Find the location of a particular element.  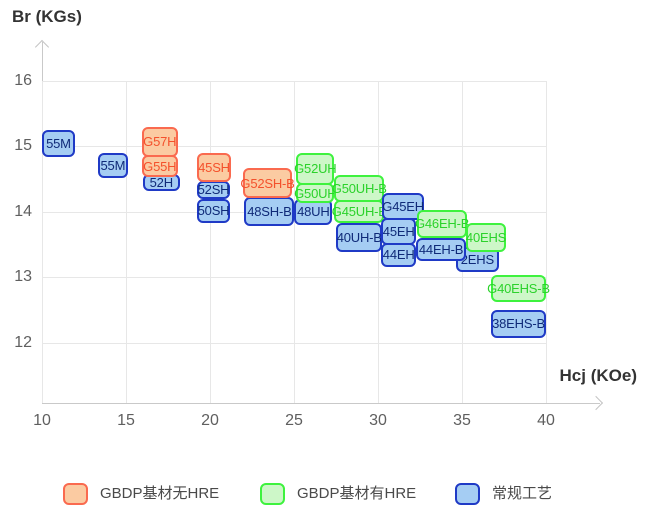

legend-label: GBDP基材有HRE is located at coordinates (357, 493).